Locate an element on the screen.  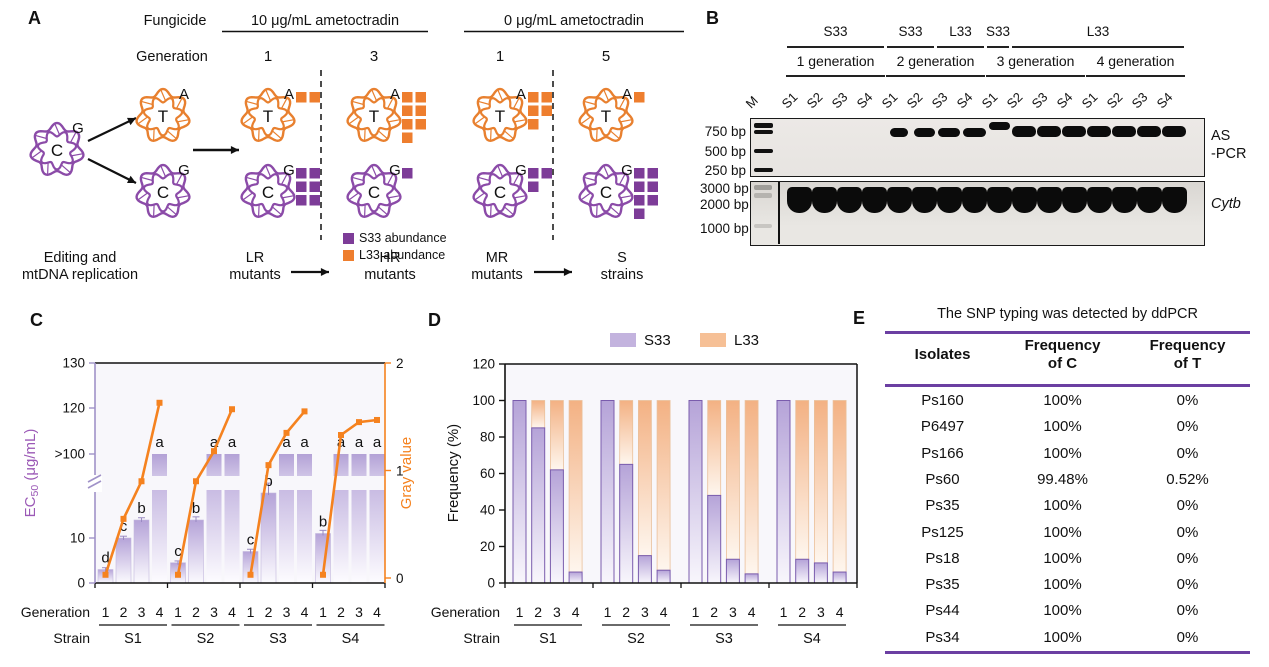
bottom-label-line2: mutants is located at coordinates (497, 275).